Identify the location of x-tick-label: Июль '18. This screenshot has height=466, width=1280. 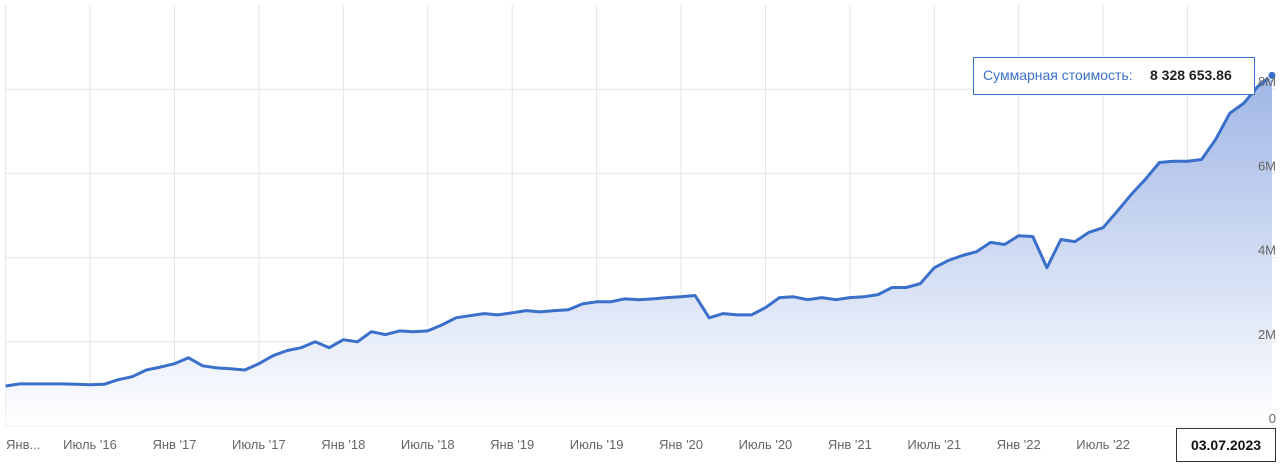
(428, 444).